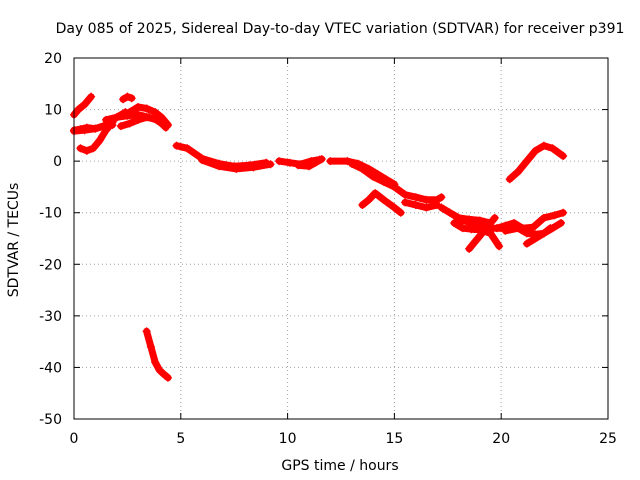  Describe the element at coordinates (50, 214) in the screenshot. I see `y-tick-label: -10` at that location.